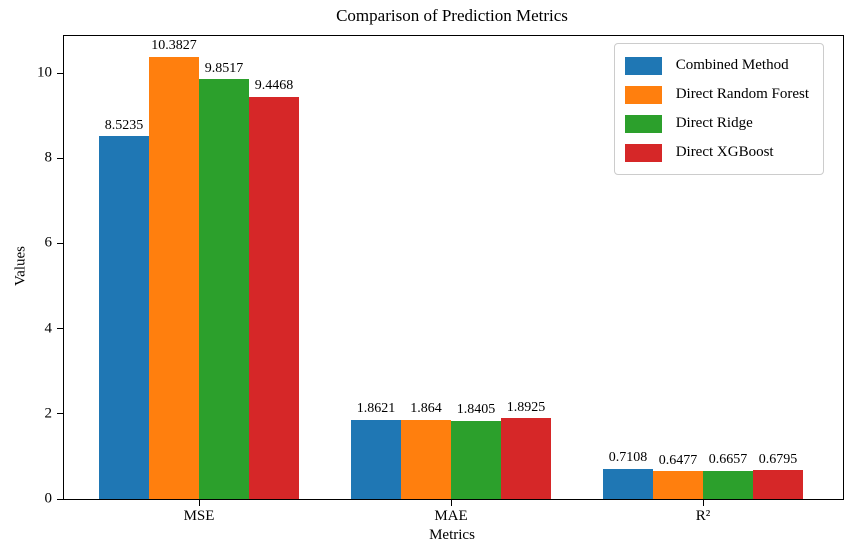 Image resolution: width=847 pixels, height=558 pixels. What do you see at coordinates (476, 410) in the screenshot?
I see `bar-value-label: 1.8405` at bounding box center [476, 410].